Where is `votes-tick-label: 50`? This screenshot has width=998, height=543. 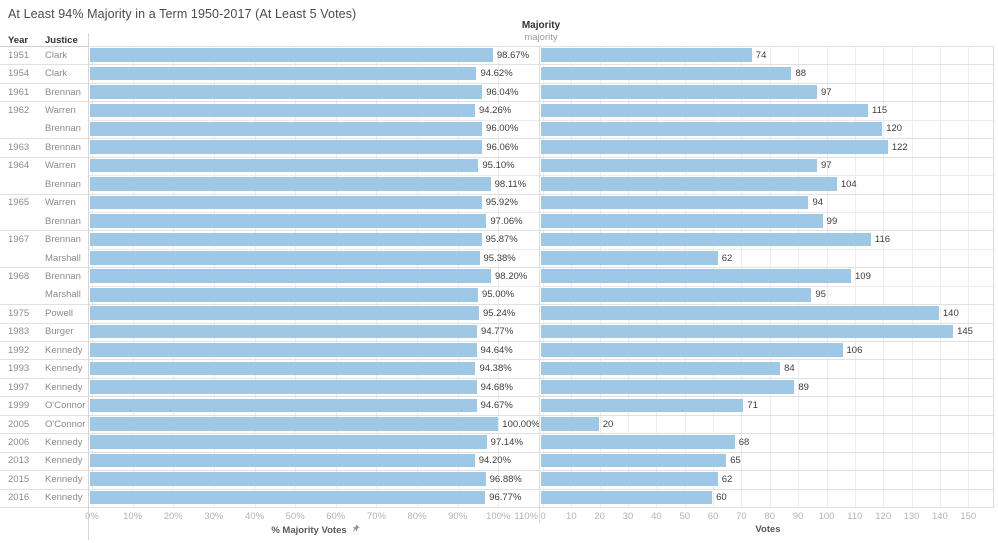
votes-tick-label: 50 is located at coordinates (685, 516).